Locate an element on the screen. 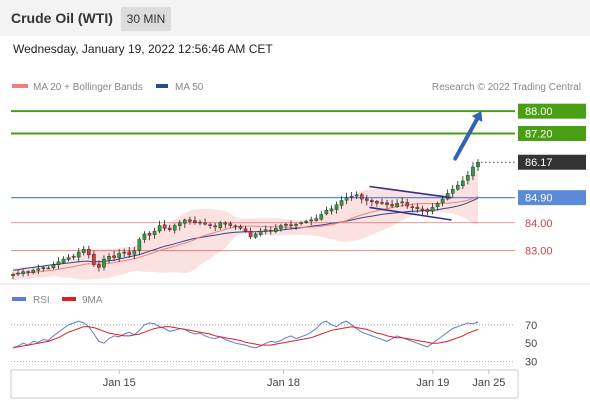 This screenshot has height=400, width=590. x-tick-label-1: Jan 18 is located at coordinates (283, 383).